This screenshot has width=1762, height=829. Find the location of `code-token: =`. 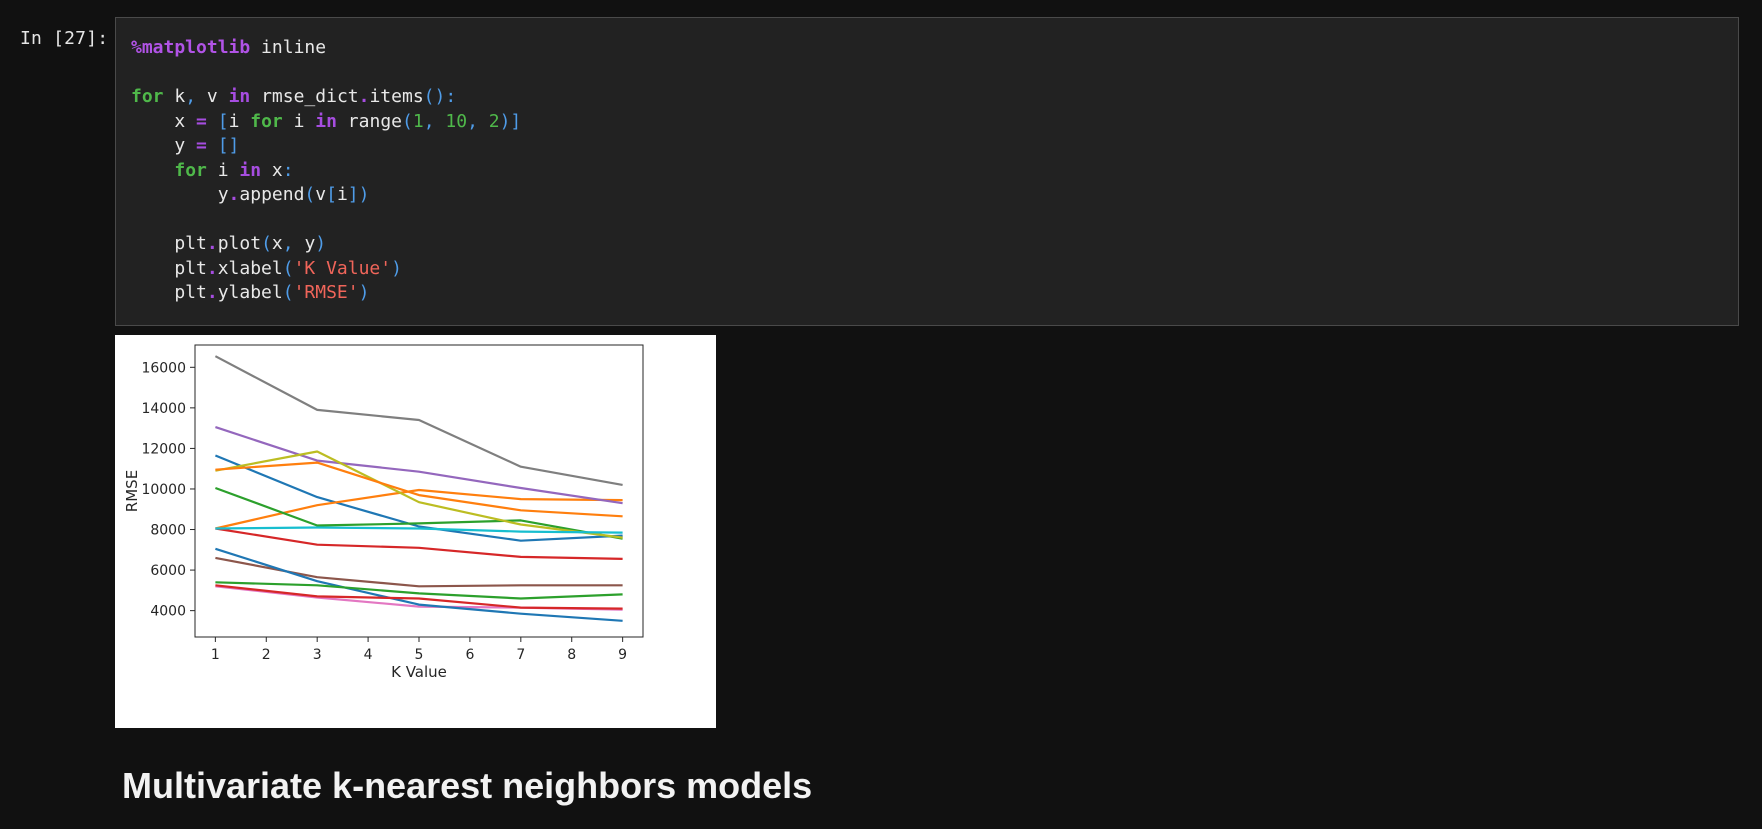

code-token: = is located at coordinates (201, 145).